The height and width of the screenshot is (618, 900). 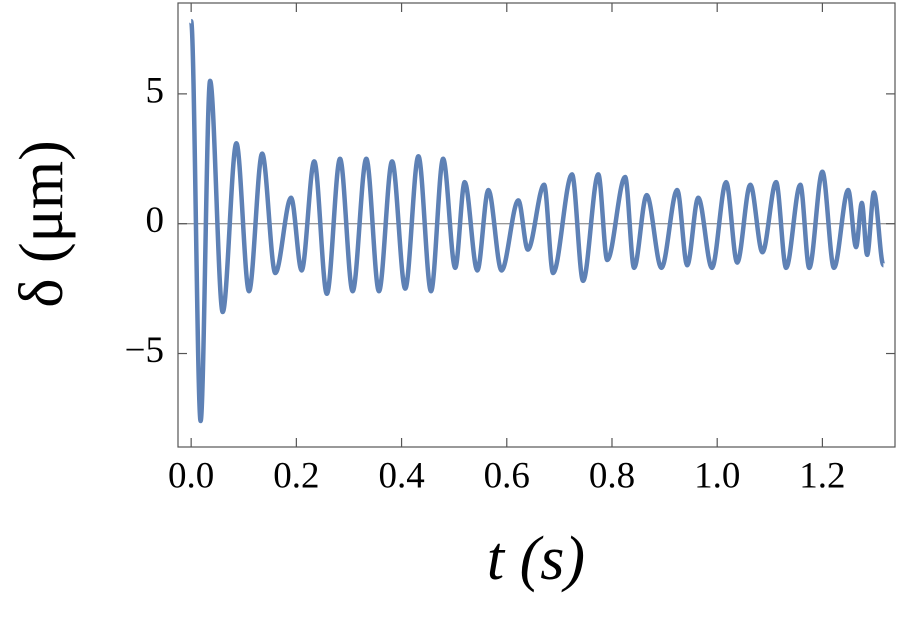 I want to click on y-tick-label: 5, so click(x=155, y=90).